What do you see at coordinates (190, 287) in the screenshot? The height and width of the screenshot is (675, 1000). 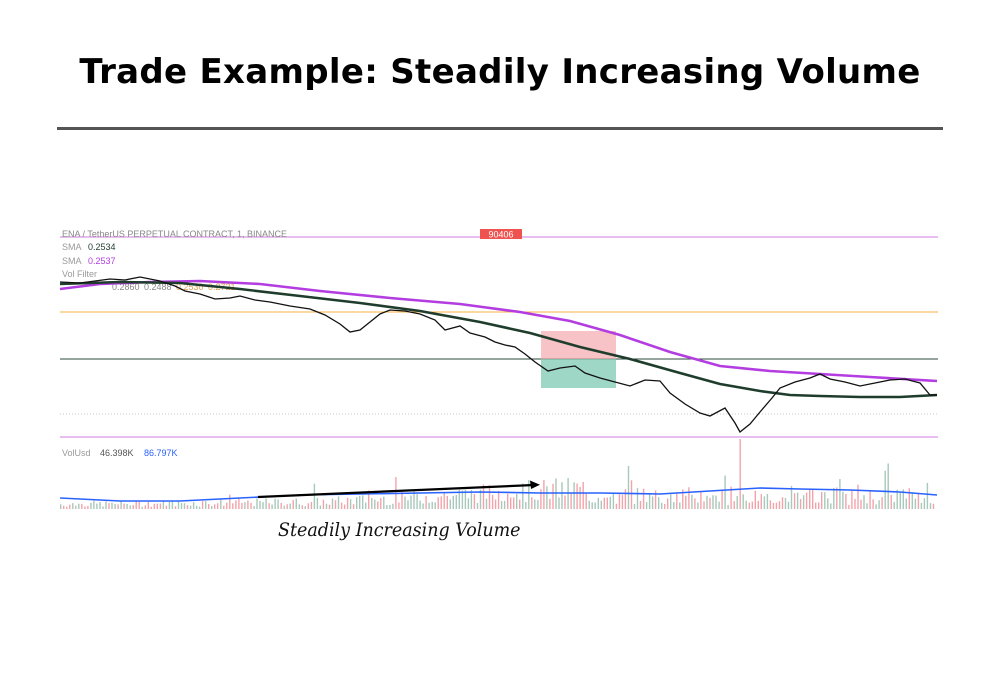 I see `pivot-value-3: 0.2530` at bounding box center [190, 287].